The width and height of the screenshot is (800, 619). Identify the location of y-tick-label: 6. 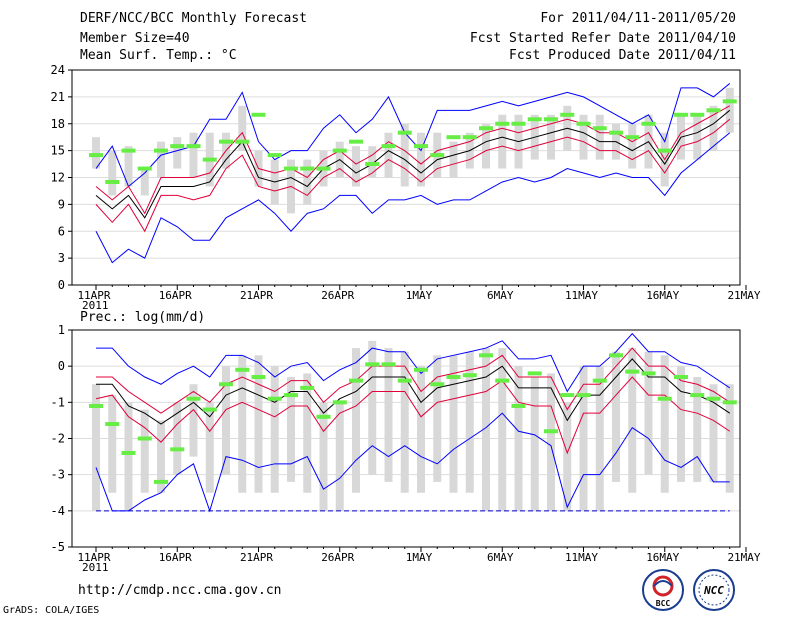
(61, 231).